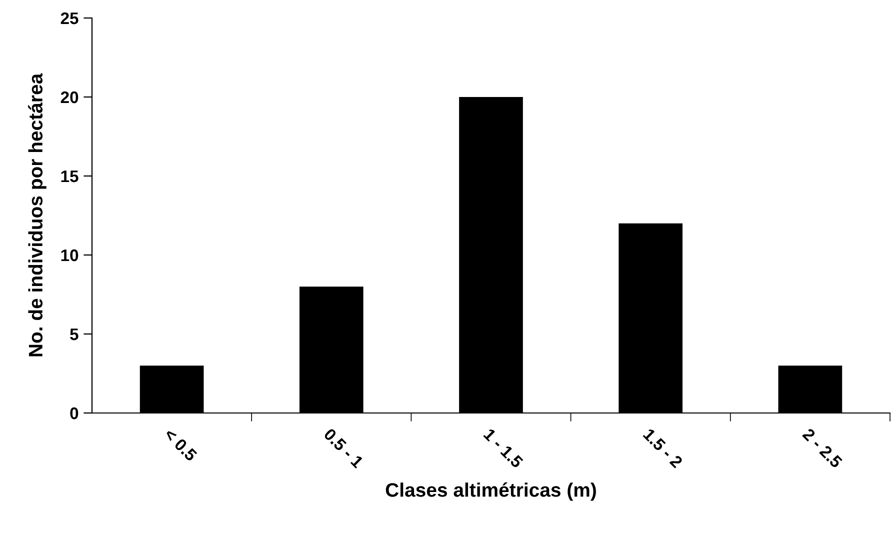 Image resolution: width=894 pixels, height=533 pixels. Describe the element at coordinates (503, 448) in the screenshot. I see `x-tick-label: 1 - 1.5` at that location.